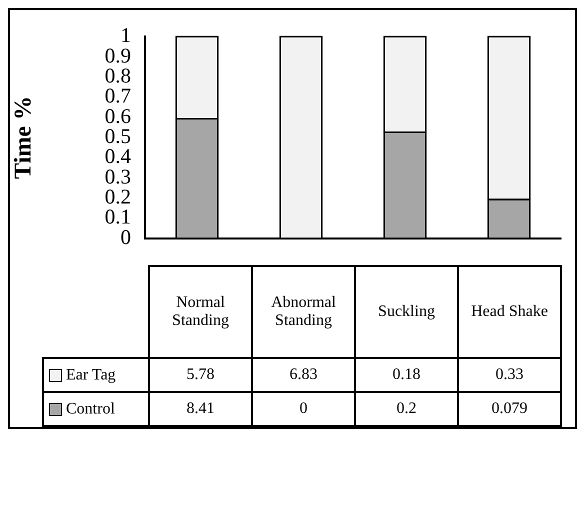 The height and width of the screenshot is (520, 585). I want to click on data-label: 0.33, so click(509, 375).